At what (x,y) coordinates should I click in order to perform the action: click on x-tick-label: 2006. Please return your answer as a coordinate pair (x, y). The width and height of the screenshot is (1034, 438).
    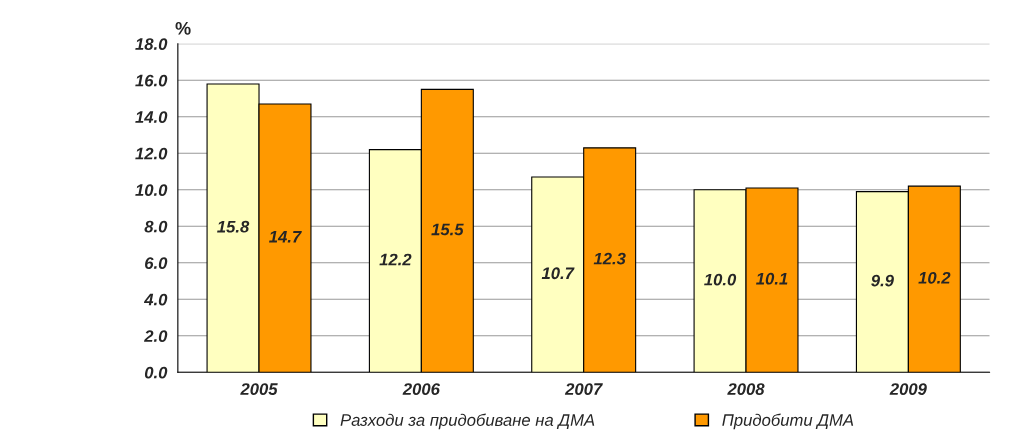
    Looking at the image, I should click on (421, 389).